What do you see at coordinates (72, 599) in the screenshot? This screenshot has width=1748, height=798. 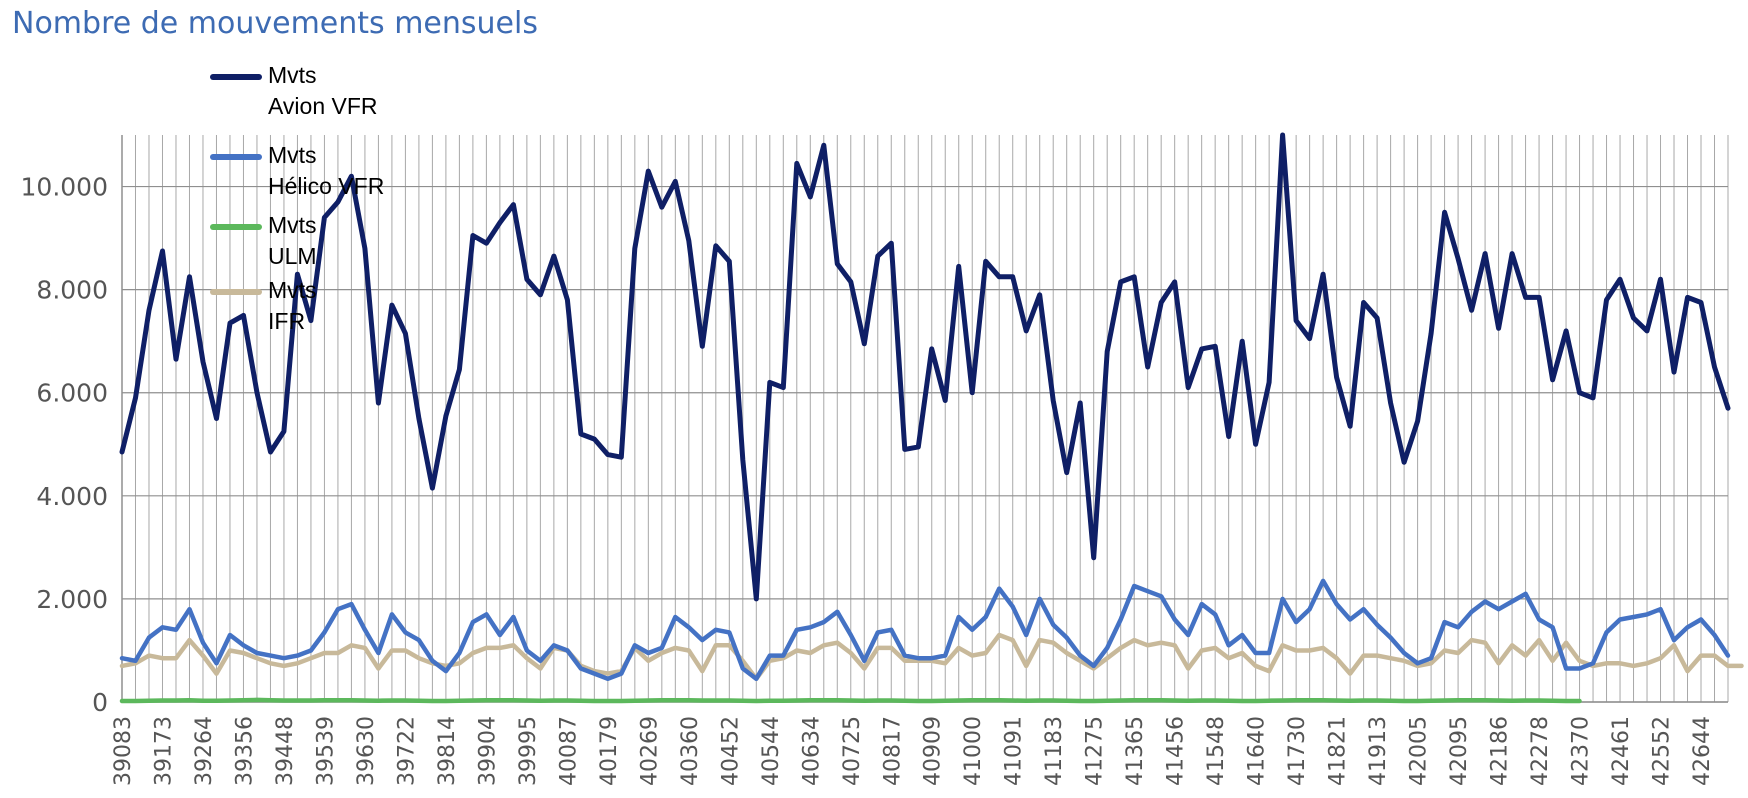 I see `y-tick-label: 2.000` at bounding box center [72, 599].